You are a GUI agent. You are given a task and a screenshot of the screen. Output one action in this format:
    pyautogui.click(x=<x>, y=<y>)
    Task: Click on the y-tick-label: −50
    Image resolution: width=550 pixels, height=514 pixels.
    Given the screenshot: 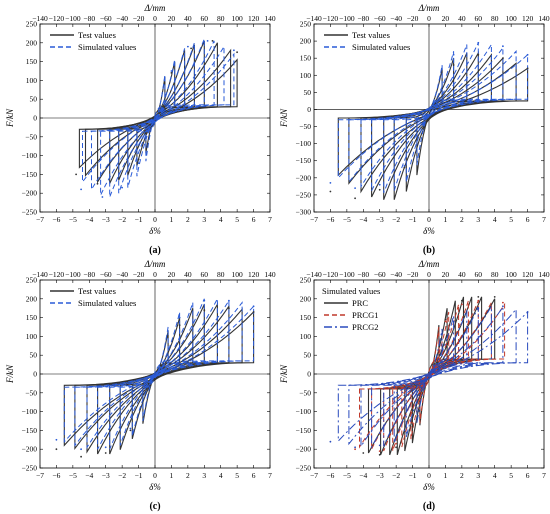 What is the action you would take?
    pyautogui.click(x=305, y=392)
    